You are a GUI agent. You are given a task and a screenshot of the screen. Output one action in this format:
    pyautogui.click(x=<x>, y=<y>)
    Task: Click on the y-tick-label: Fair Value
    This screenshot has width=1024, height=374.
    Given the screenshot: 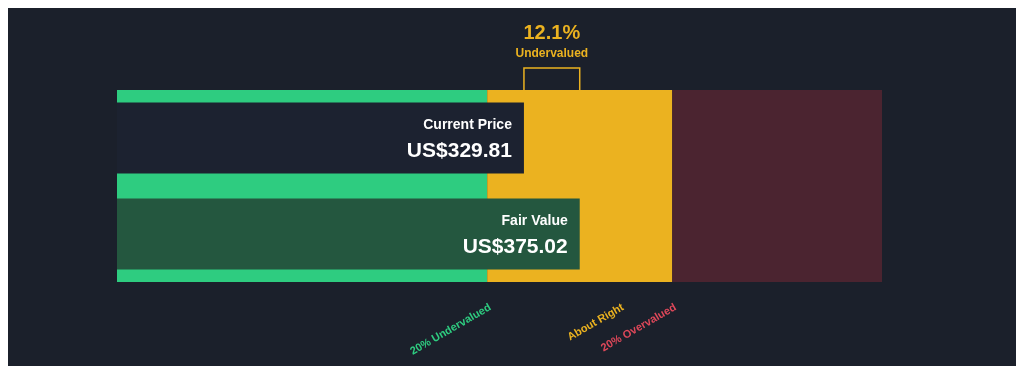 What is the action you would take?
    pyautogui.click(x=534, y=220)
    